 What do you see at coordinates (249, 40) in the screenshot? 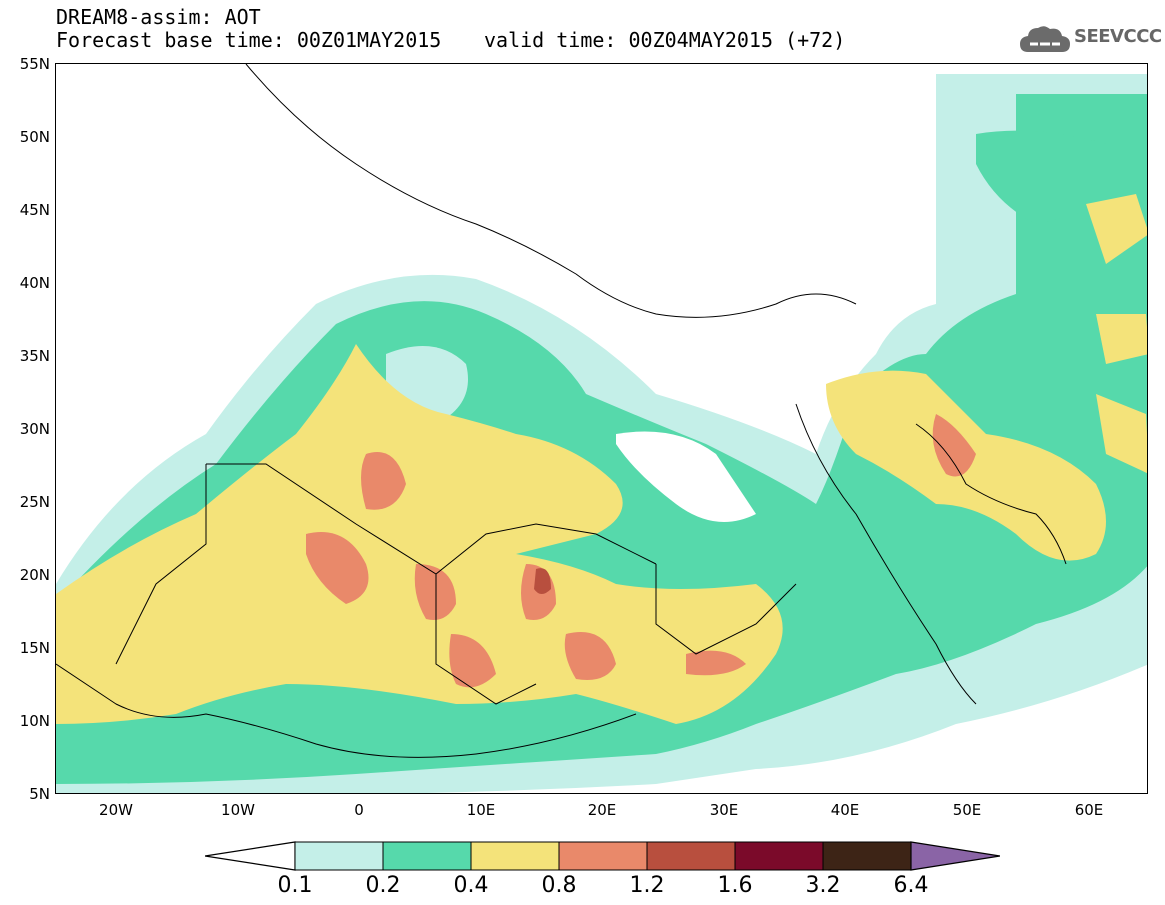
I see `forecast-base-time: Forecast base time: 00Z01MAY2015` at bounding box center [249, 40].